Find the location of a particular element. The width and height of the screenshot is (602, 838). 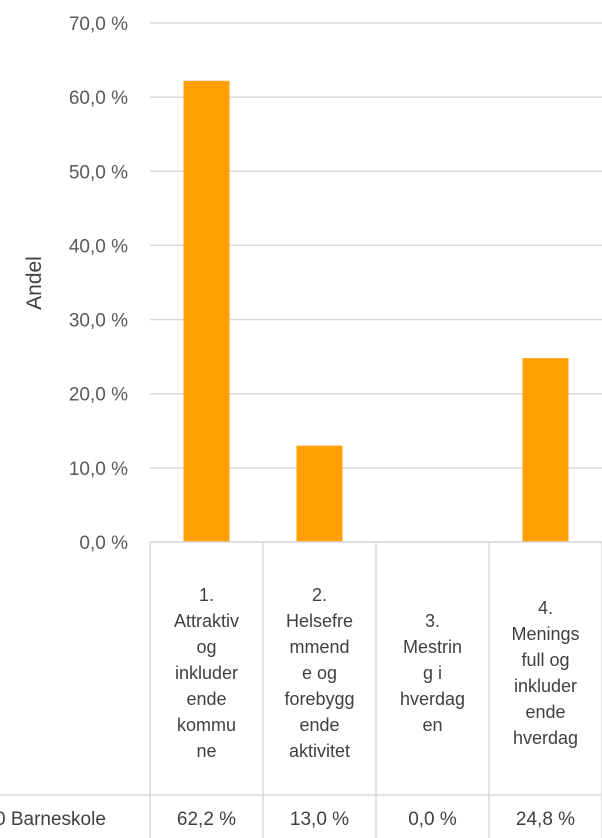

y-tick-label: 50,0 % is located at coordinates (98, 172).